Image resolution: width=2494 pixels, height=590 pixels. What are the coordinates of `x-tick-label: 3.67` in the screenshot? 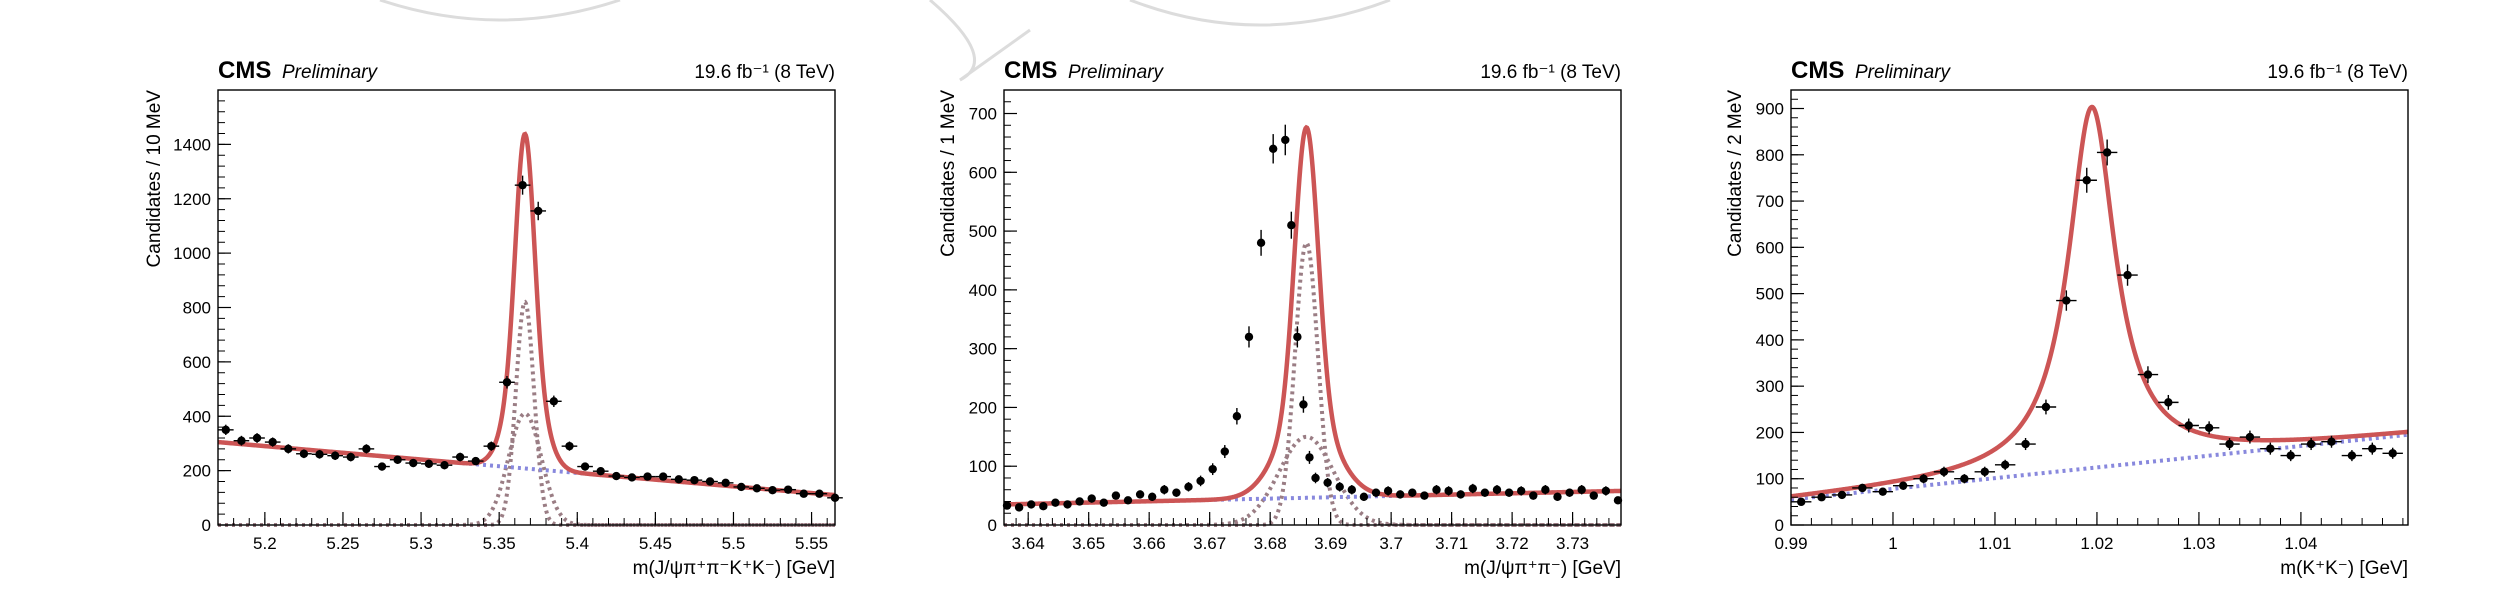 It's located at (1209, 543).